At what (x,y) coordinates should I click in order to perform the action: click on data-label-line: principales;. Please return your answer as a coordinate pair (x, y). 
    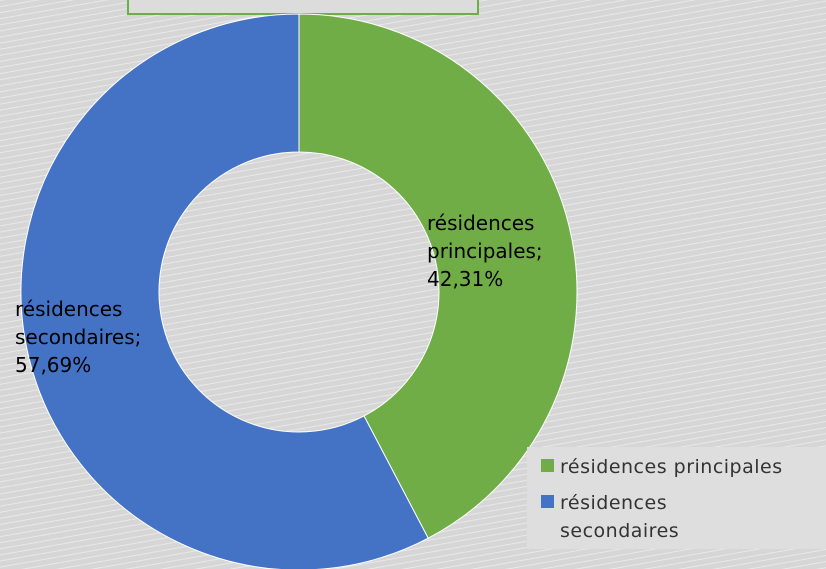
    Looking at the image, I should click on (485, 251).